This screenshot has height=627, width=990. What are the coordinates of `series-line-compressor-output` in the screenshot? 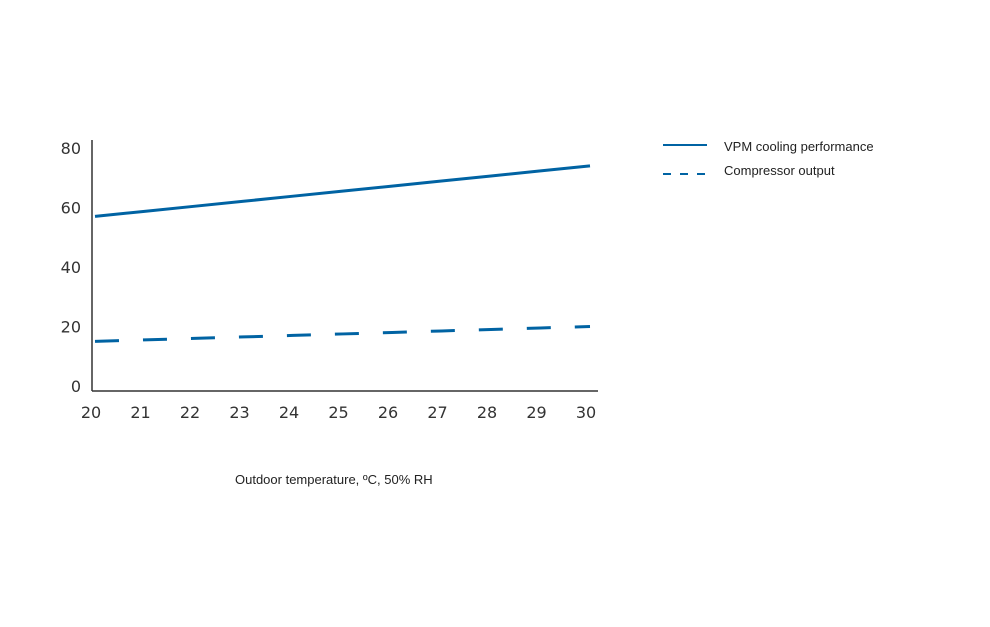 It's located at (342, 334).